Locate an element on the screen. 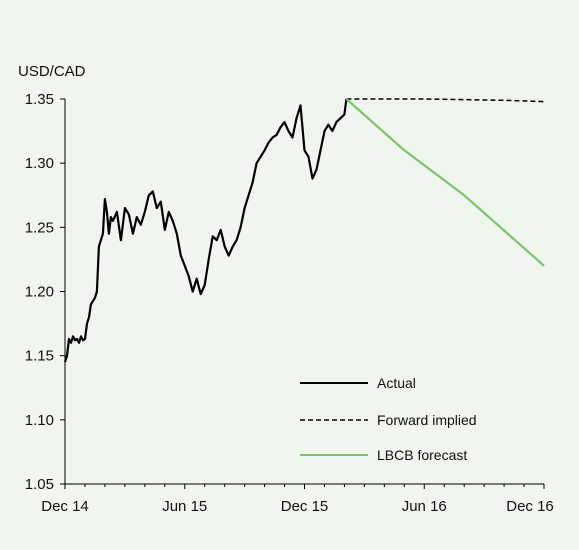  x-tick-label: Jun 15 is located at coordinates (184, 506).